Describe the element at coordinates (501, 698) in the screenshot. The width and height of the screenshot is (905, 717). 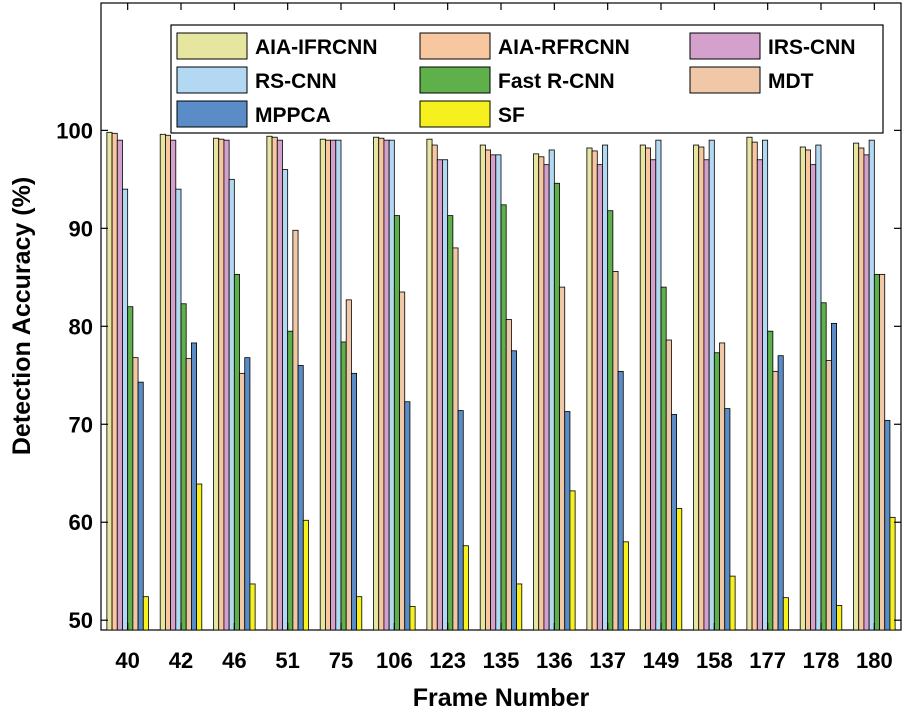
I see `x-axis-label: Frame Number` at that location.